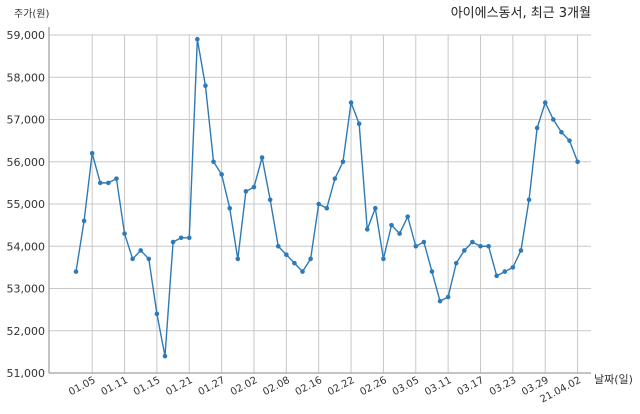  I want to click on x-tick-label: 01.05, so click(82, 386).